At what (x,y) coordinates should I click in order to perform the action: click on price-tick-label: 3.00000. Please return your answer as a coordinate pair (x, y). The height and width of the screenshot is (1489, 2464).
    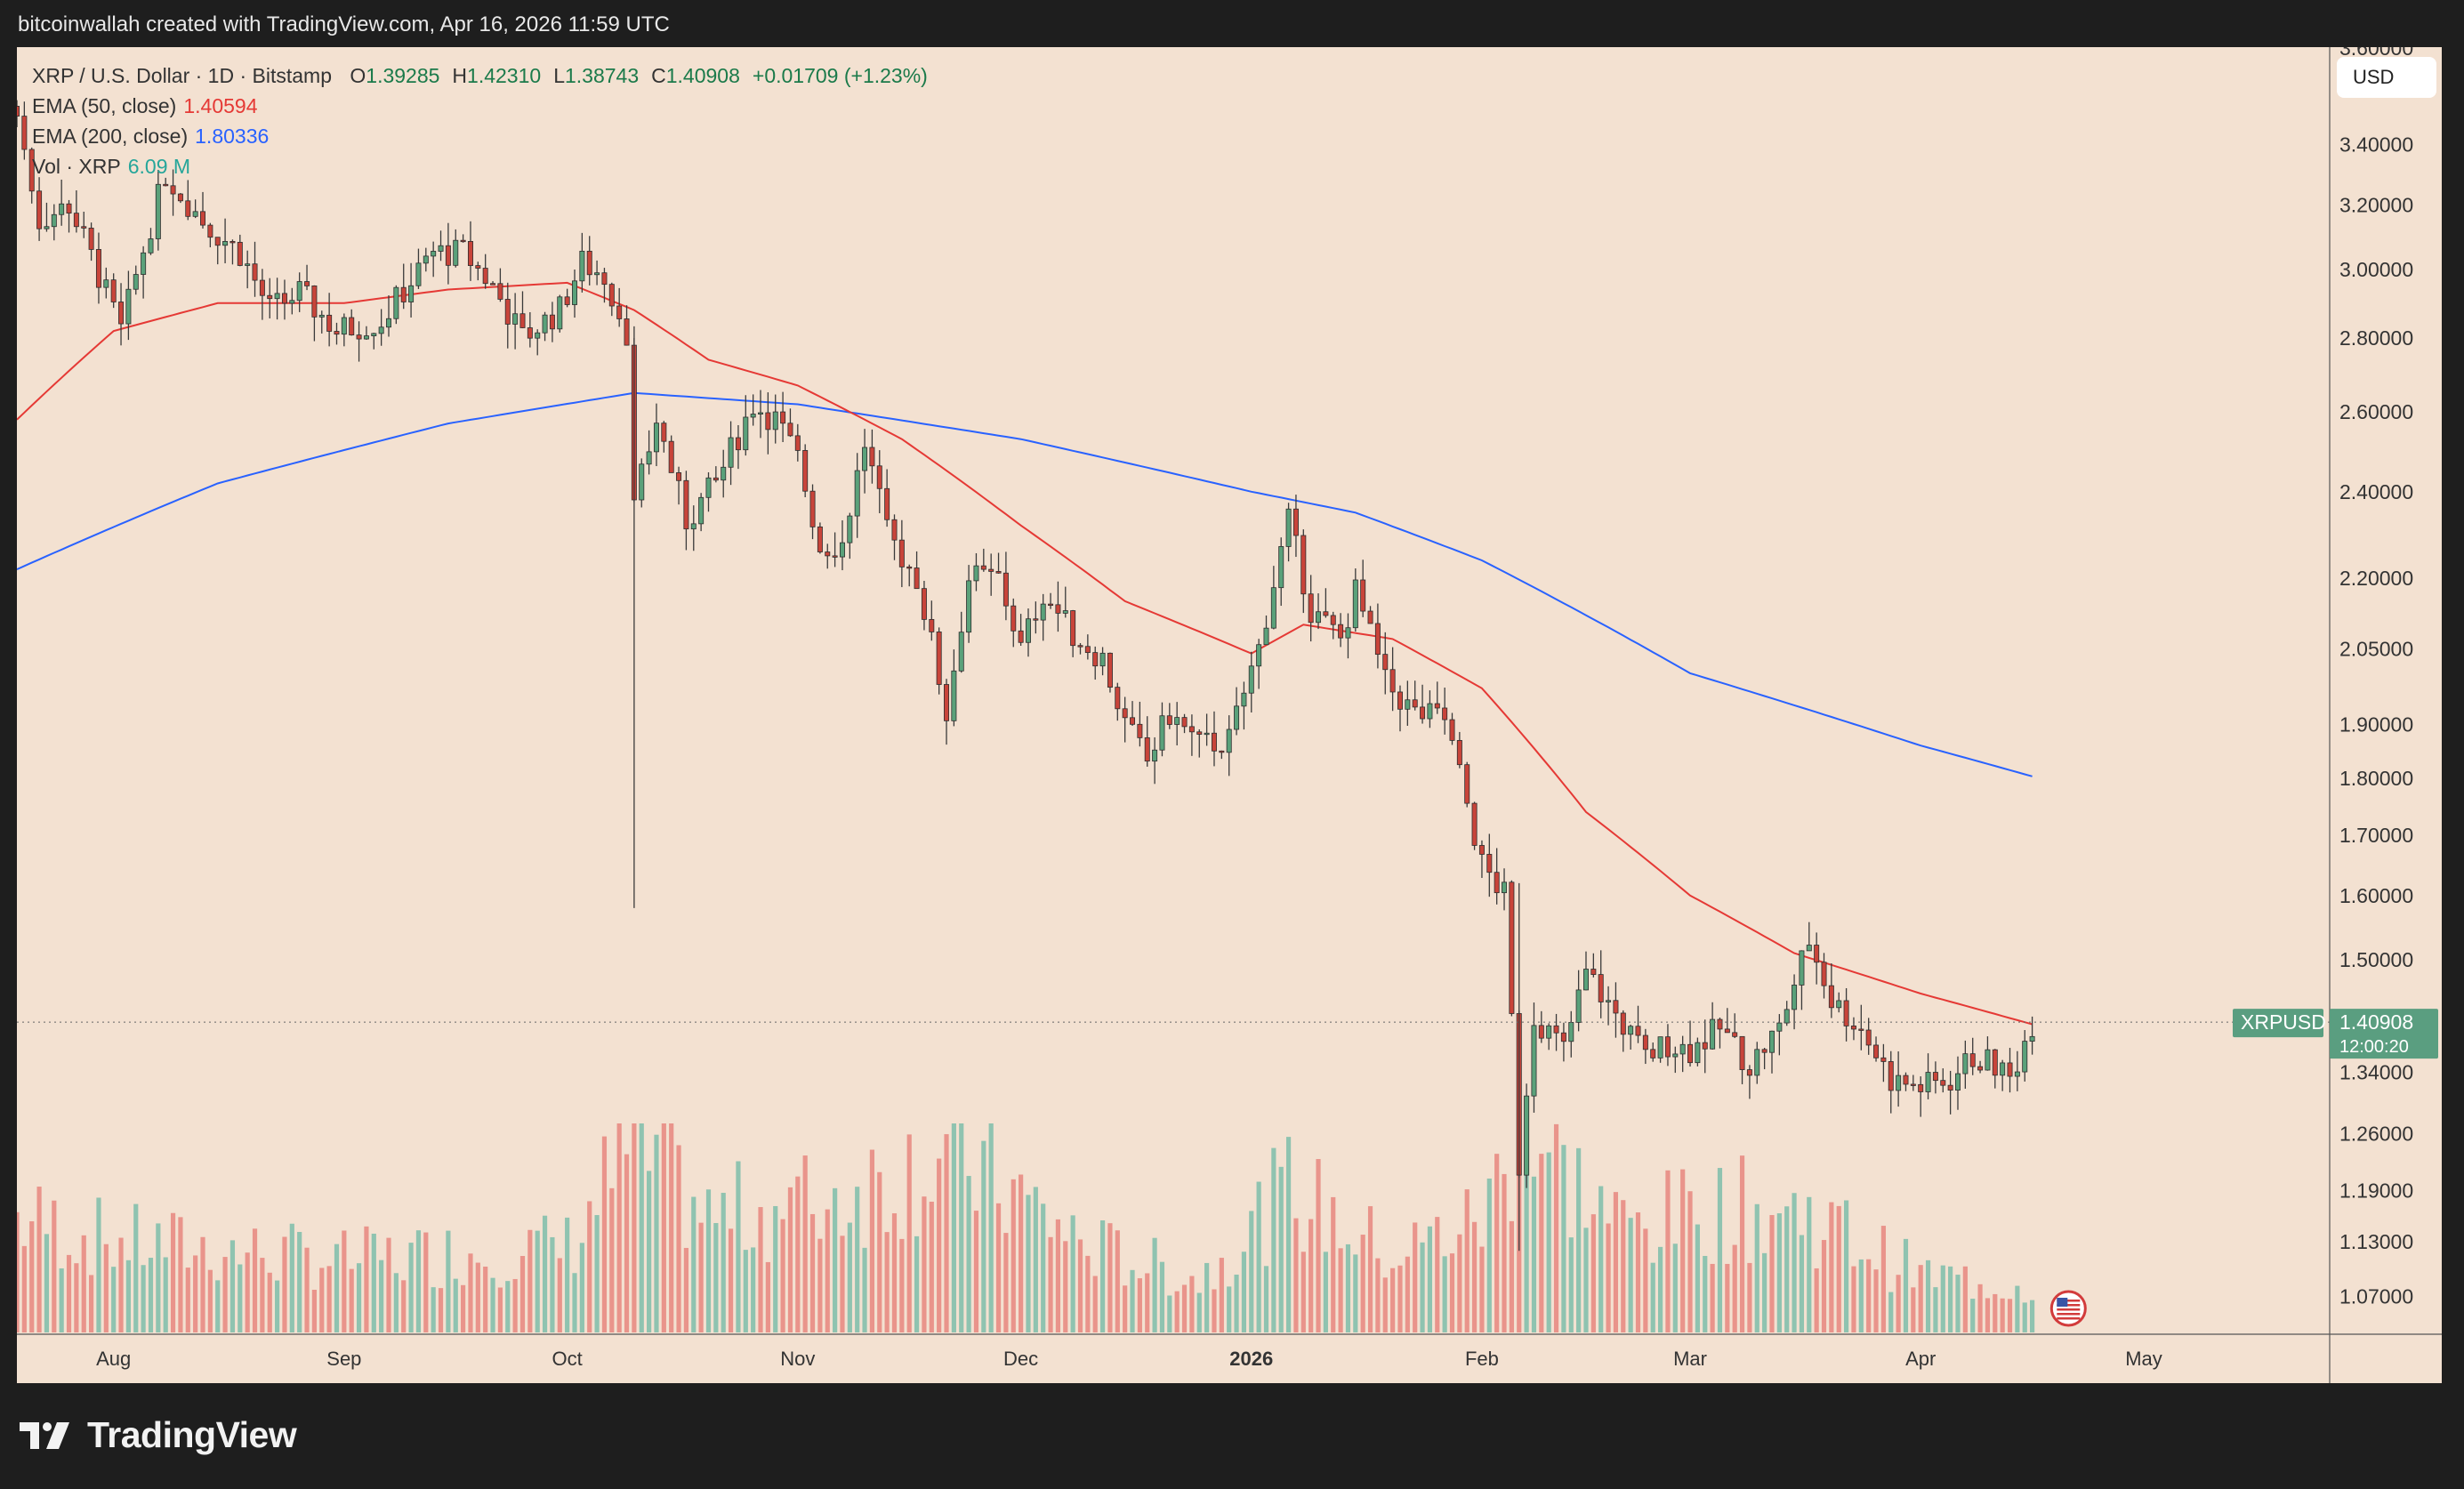
    Looking at the image, I should click on (2376, 269).